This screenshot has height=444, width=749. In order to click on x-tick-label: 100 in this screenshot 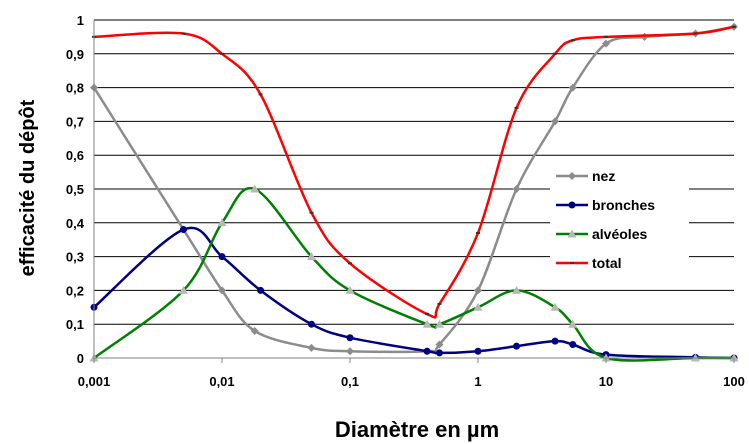, I will do `click(734, 381)`.